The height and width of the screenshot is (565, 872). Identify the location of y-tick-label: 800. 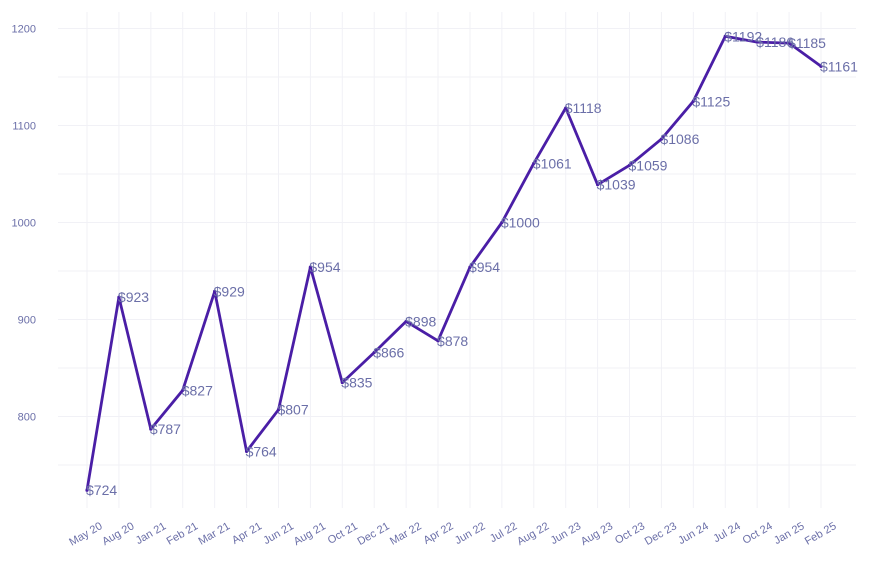
(27, 418).